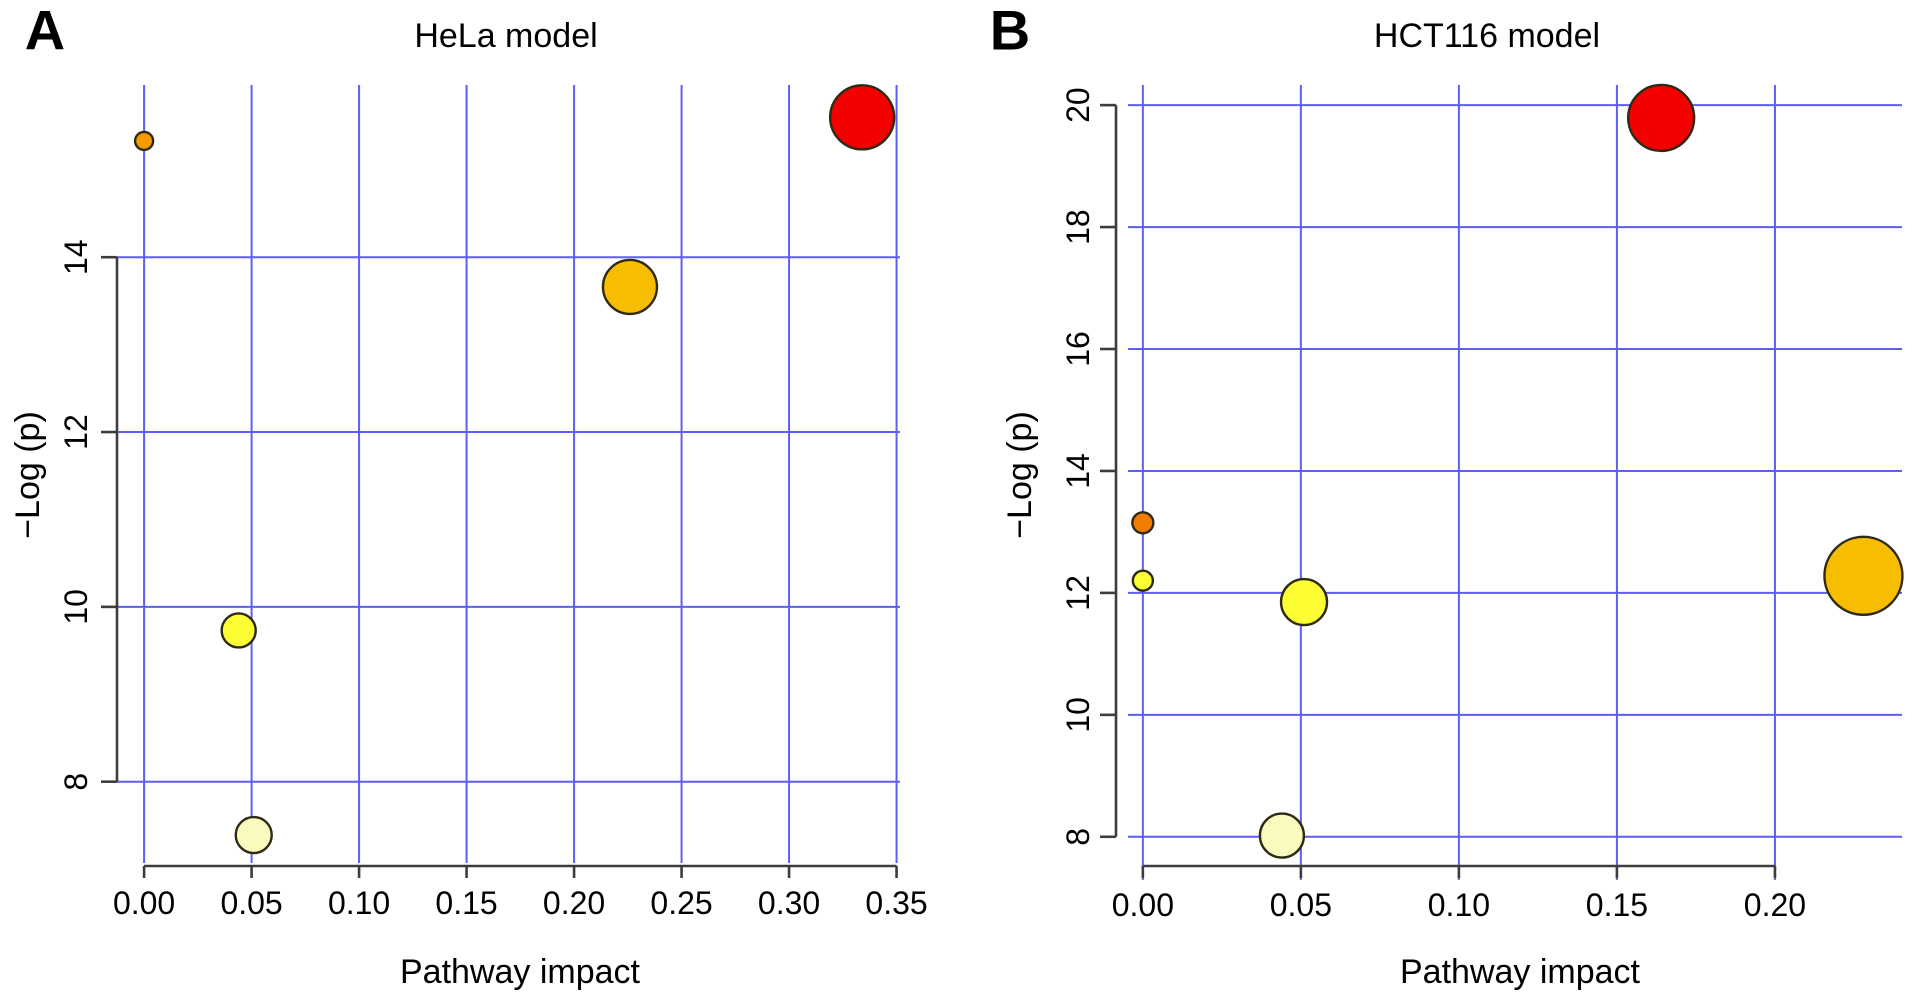  I want to click on y-tick-label: 18, so click(1078, 227).